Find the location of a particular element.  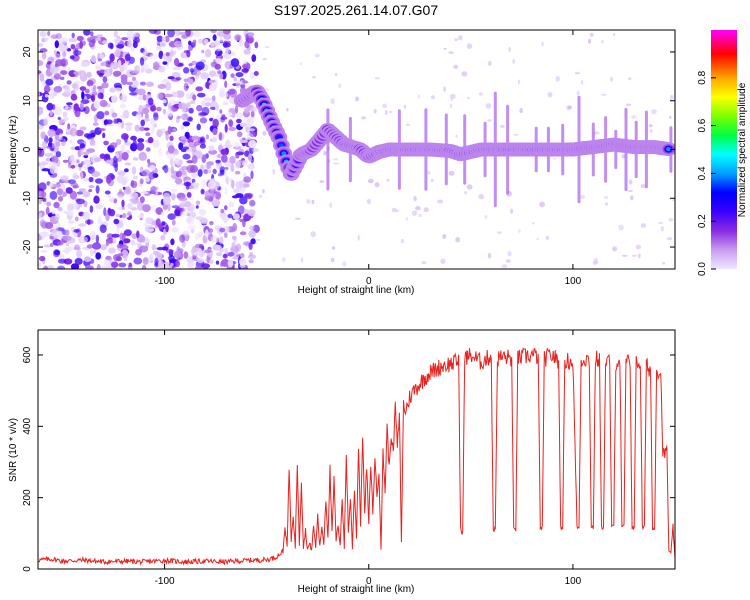

snr-x-label: Height of straight line (km) is located at coordinates (356, 589).